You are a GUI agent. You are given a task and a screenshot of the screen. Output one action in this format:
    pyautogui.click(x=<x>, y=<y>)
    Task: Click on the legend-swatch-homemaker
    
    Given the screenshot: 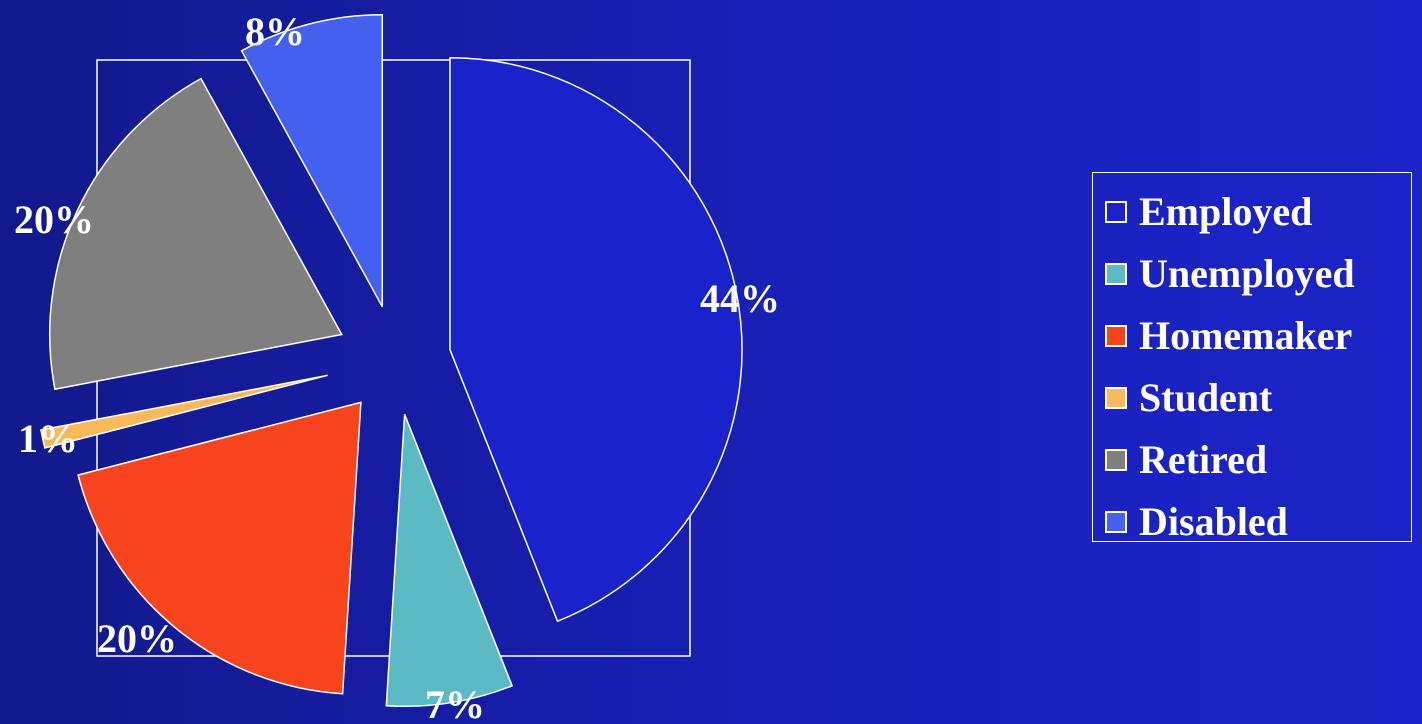 What is the action you would take?
    pyautogui.click(x=1116, y=336)
    